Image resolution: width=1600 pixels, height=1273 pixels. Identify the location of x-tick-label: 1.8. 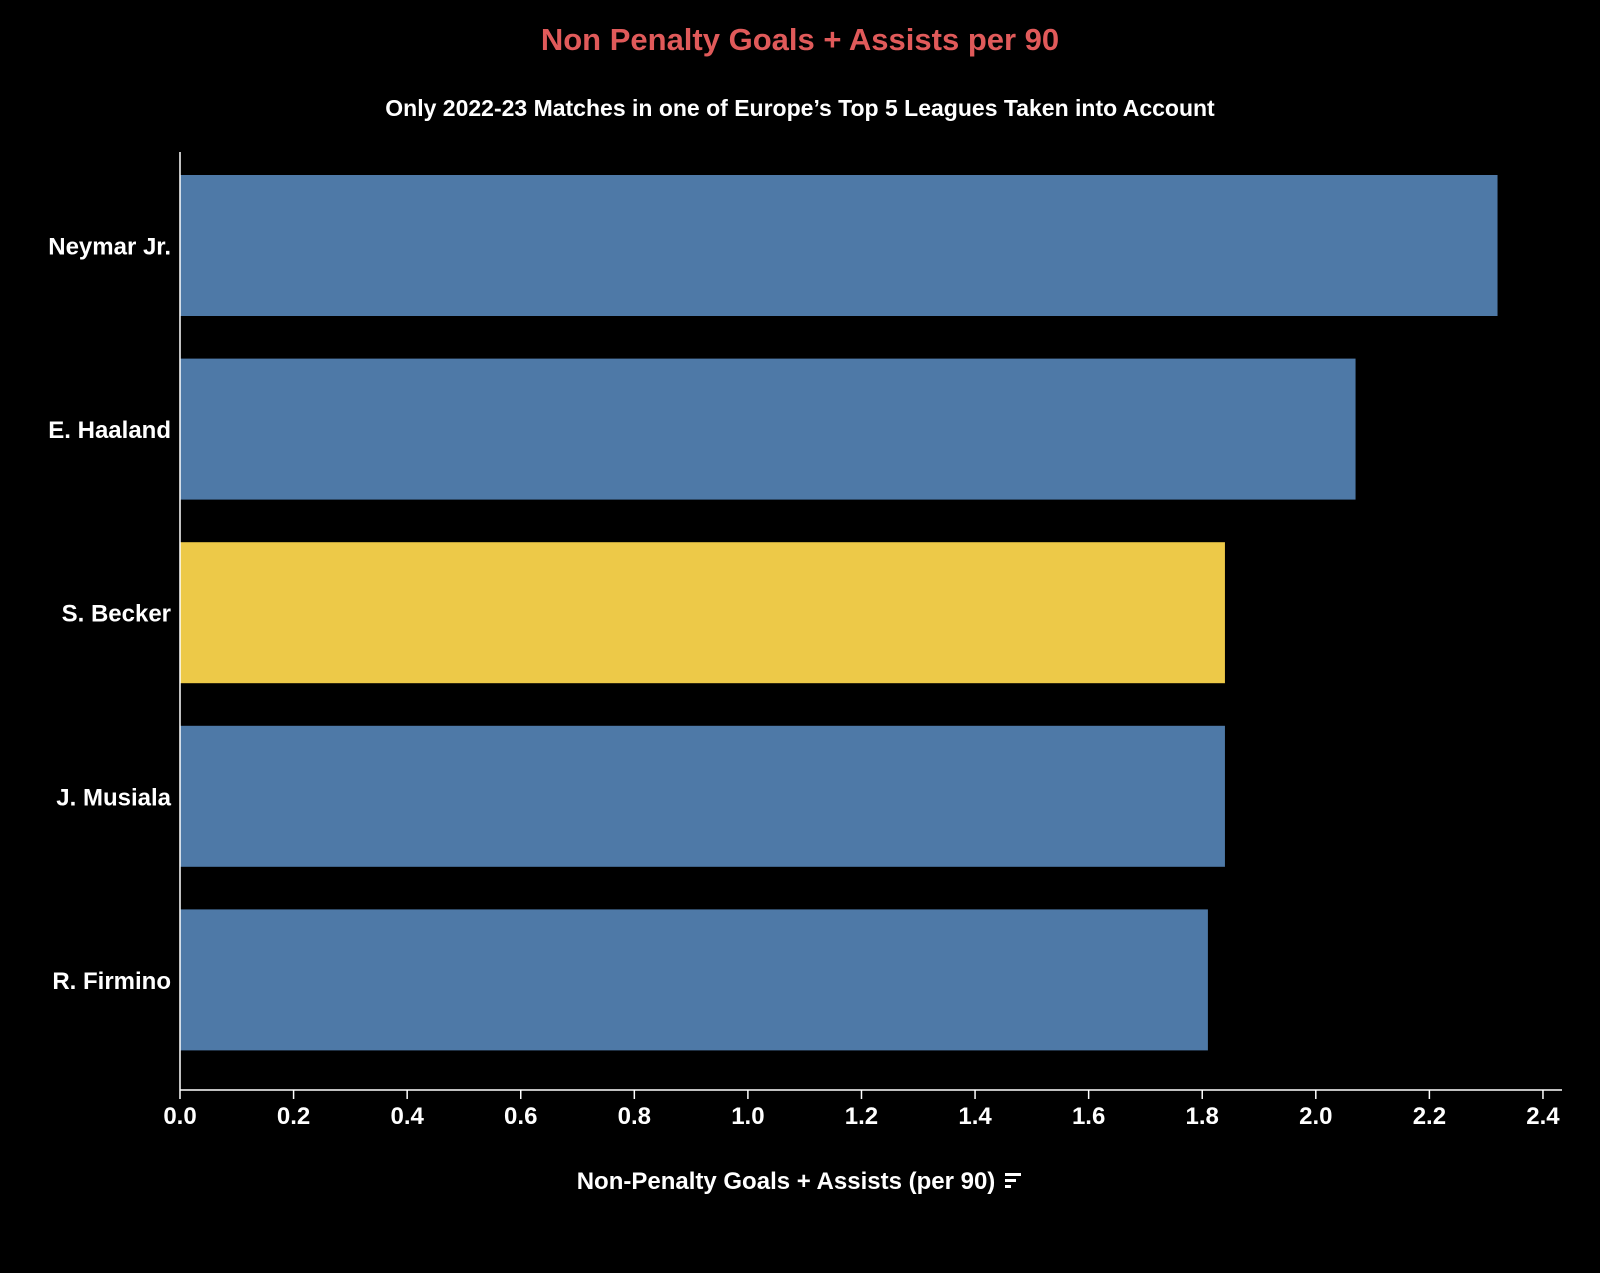
(1202, 1116).